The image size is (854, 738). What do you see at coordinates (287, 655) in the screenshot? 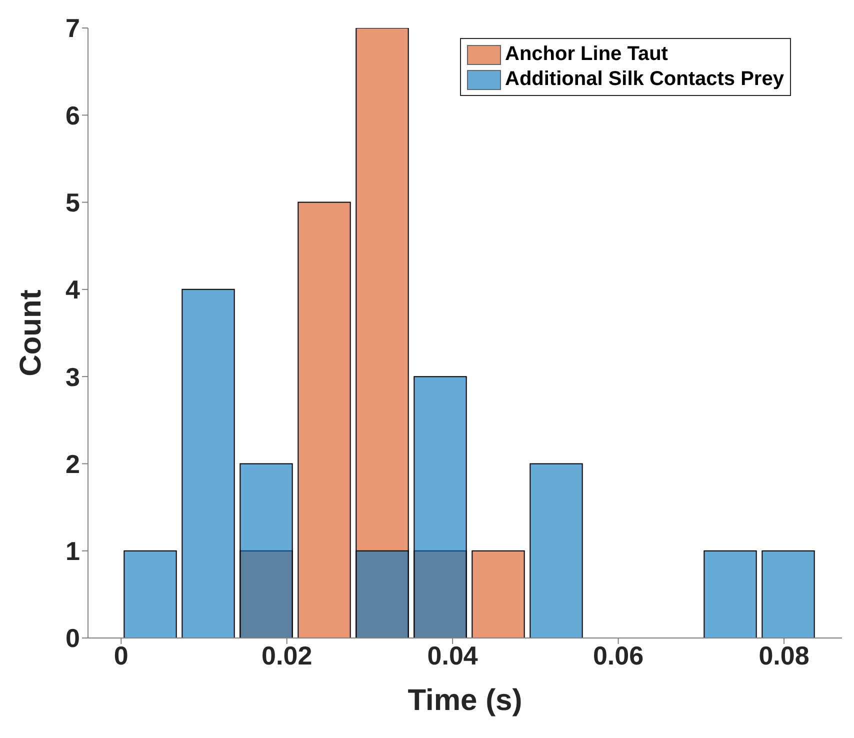
I see `x-tick-label: 0.02` at bounding box center [287, 655].